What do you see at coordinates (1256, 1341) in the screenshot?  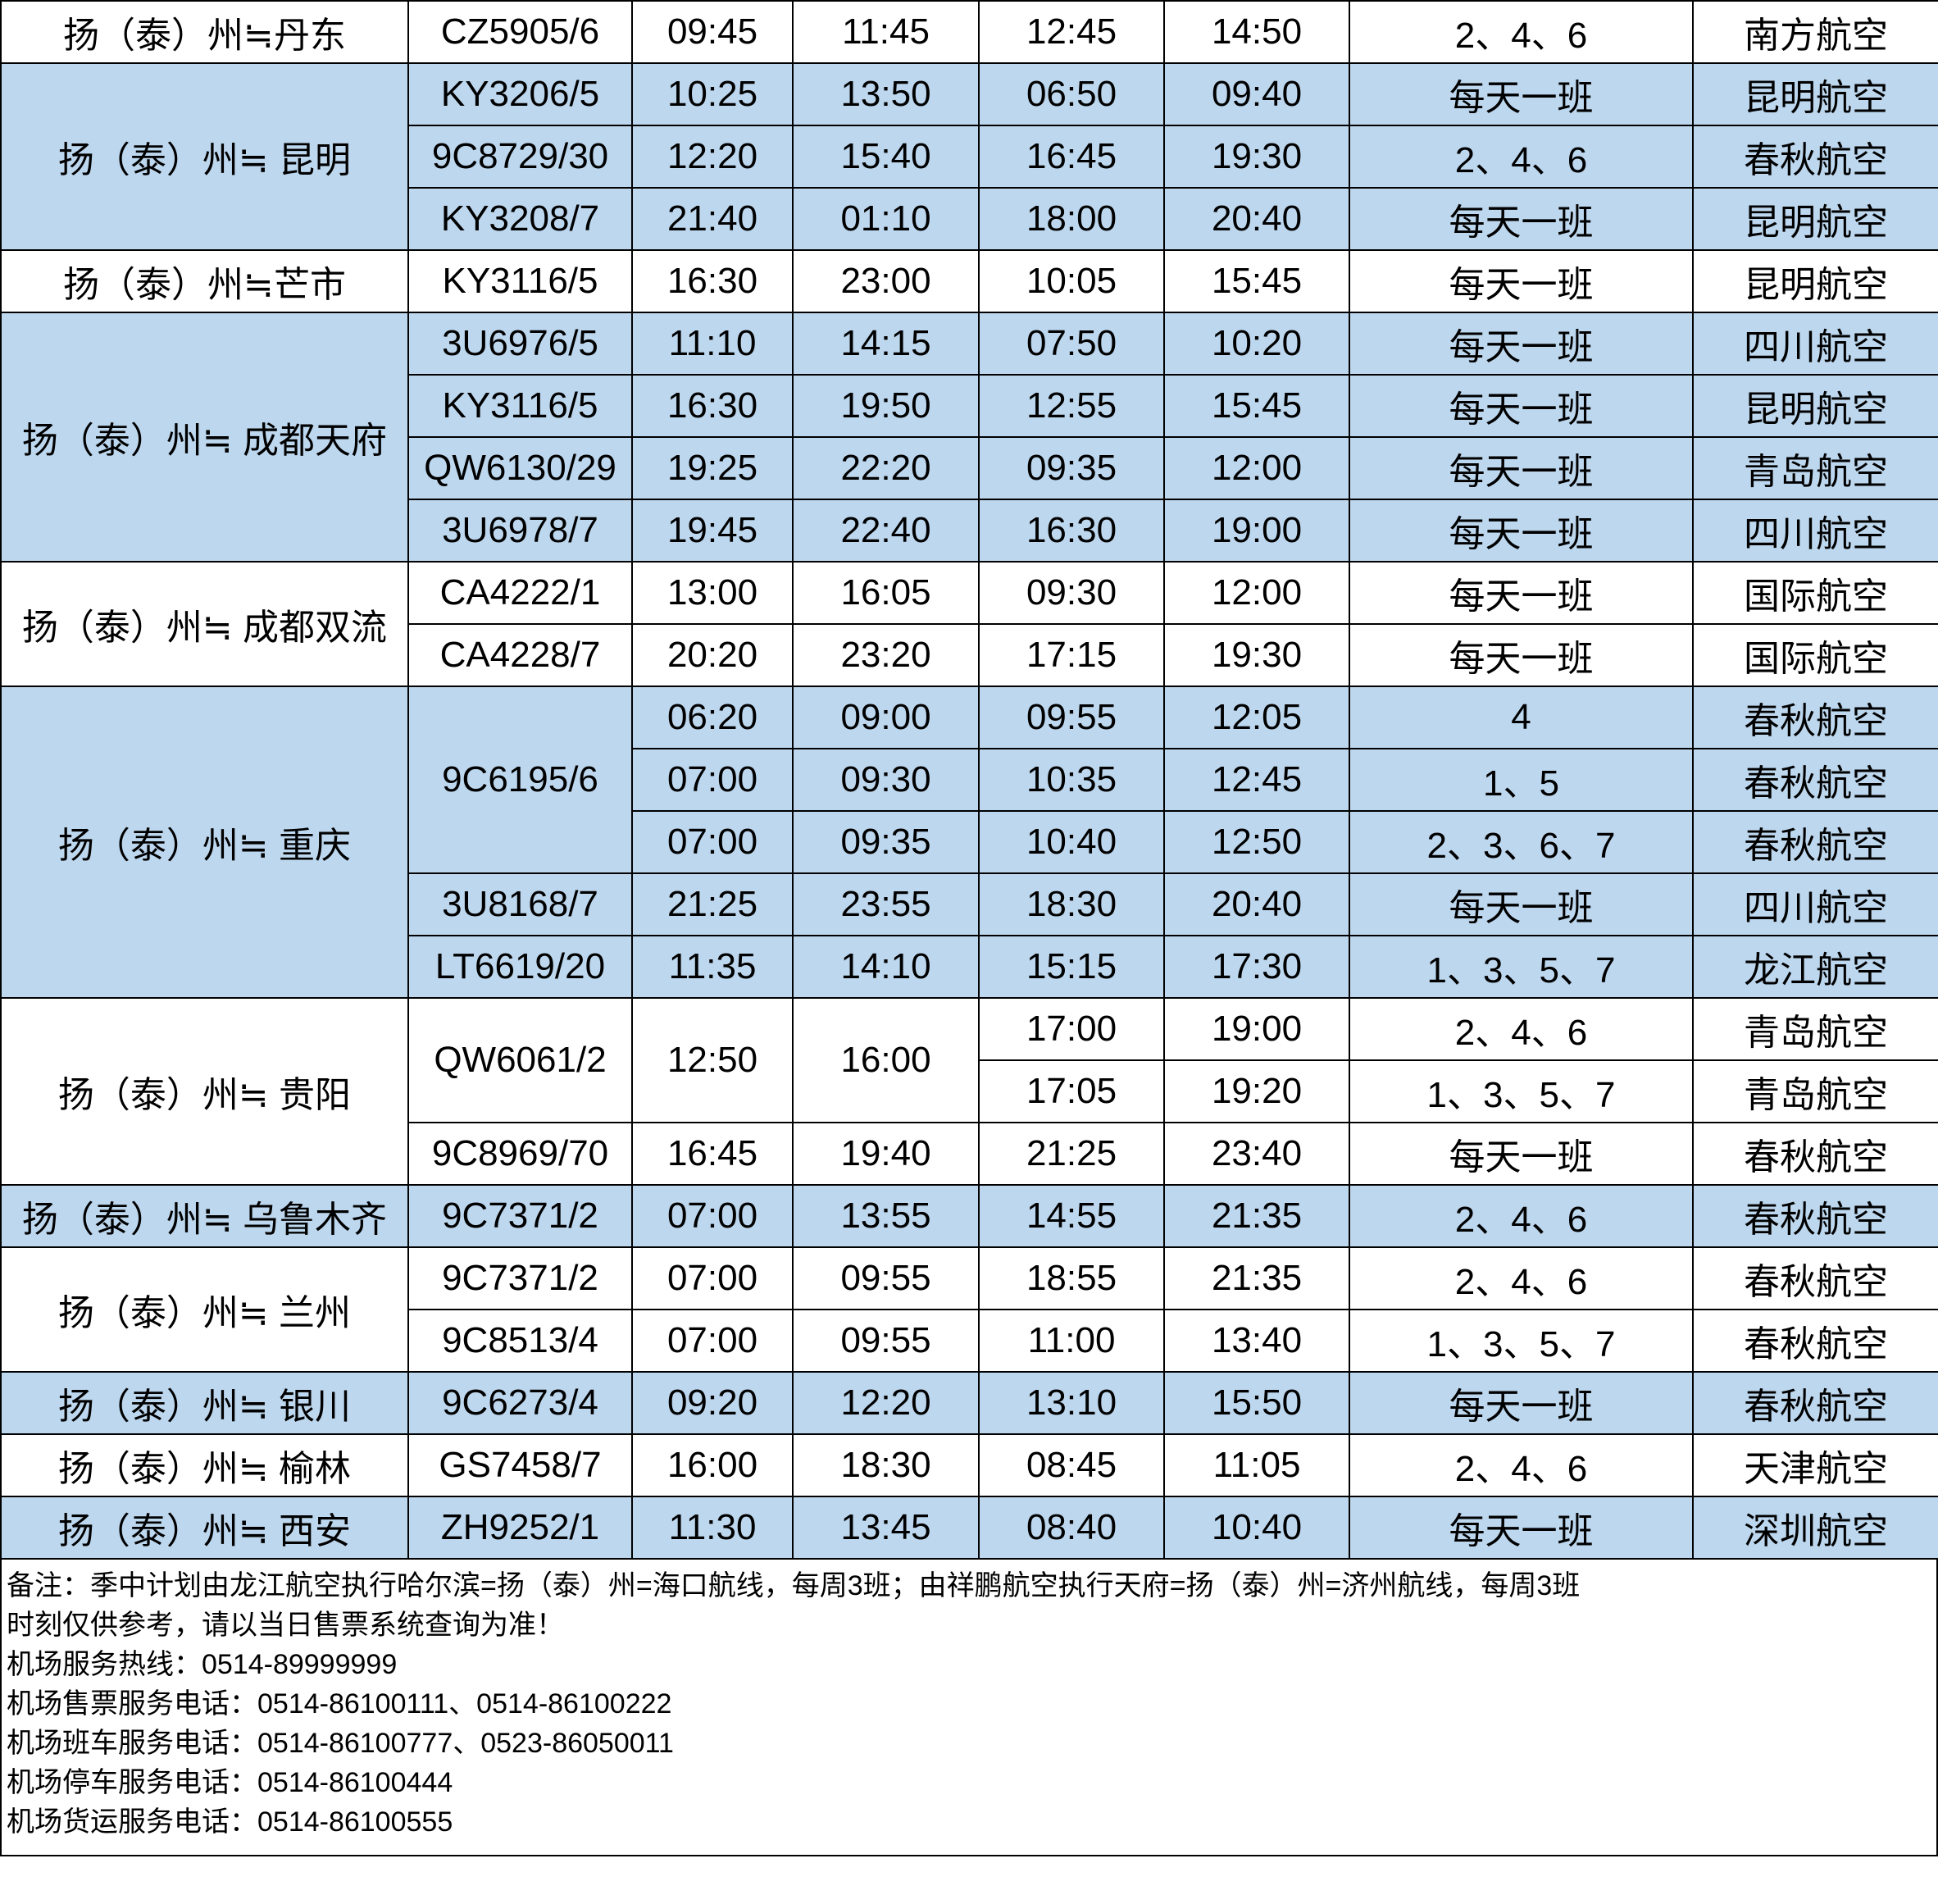 I see `time: 13:40` at bounding box center [1256, 1341].